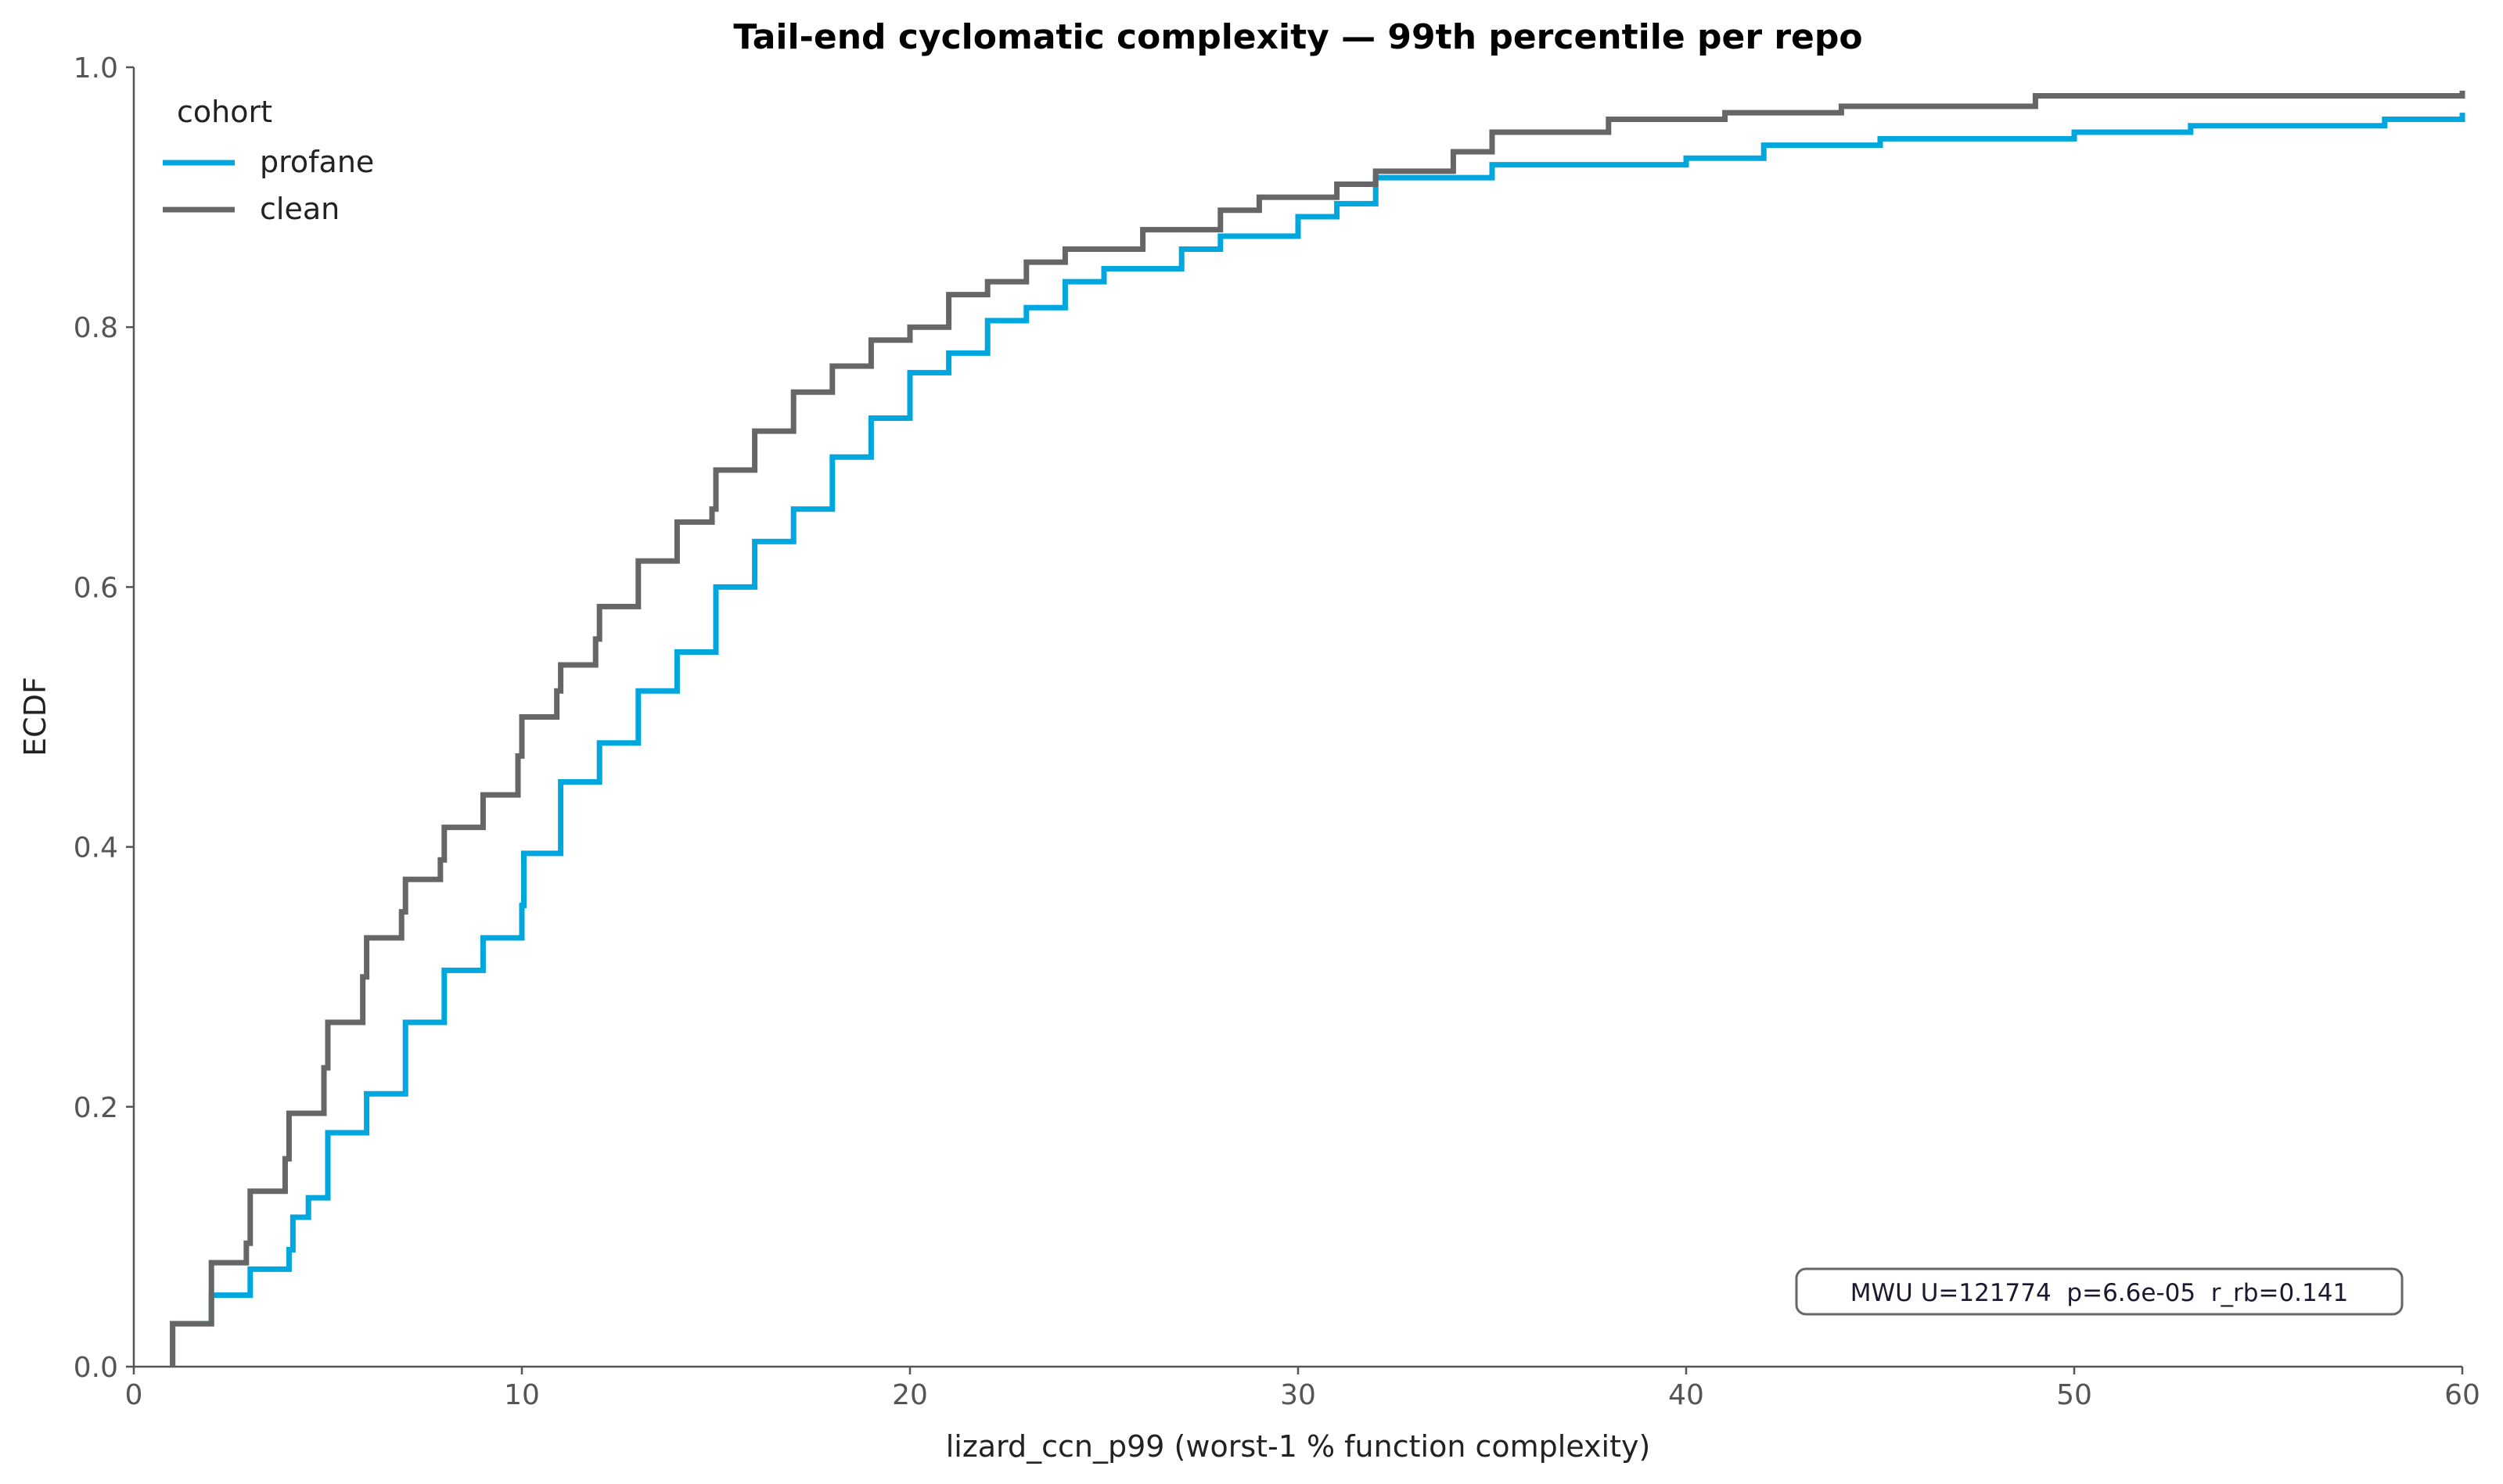 This screenshot has width=2503, height=1484. I want to click on y-tick-label: 0.6, so click(96, 588).